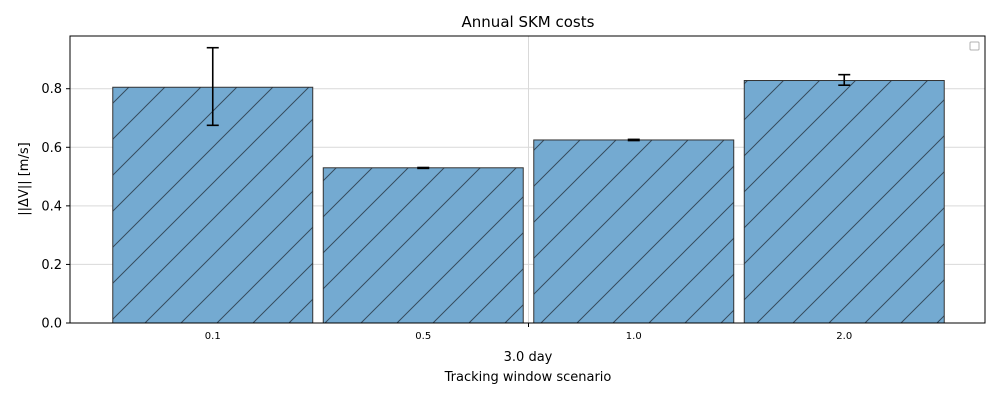 The height and width of the screenshot is (405, 1000). What do you see at coordinates (51, 206) in the screenshot?
I see `y-tick-label: 0.4` at bounding box center [51, 206].